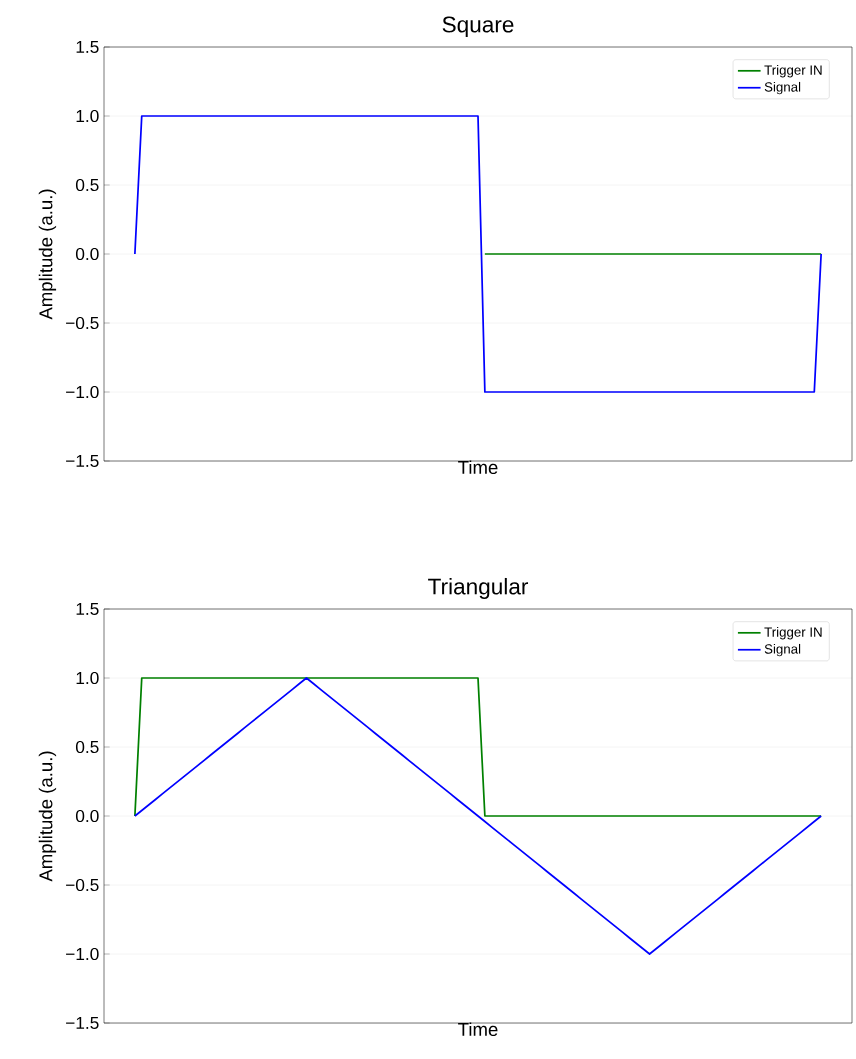  Describe the element at coordinates (478, 588) in the screenshot. I see `chart-title: Triangular` at that location.